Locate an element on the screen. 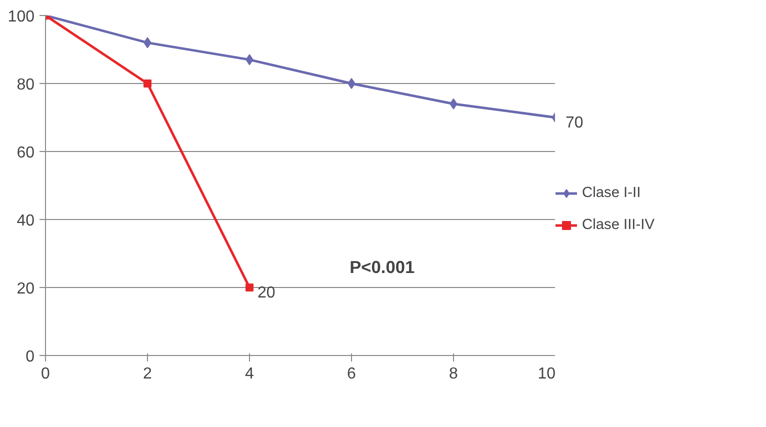 The height and width of the screenshot is (427, 766). y-tick-label: 20 is located at coordinates (25, 289).